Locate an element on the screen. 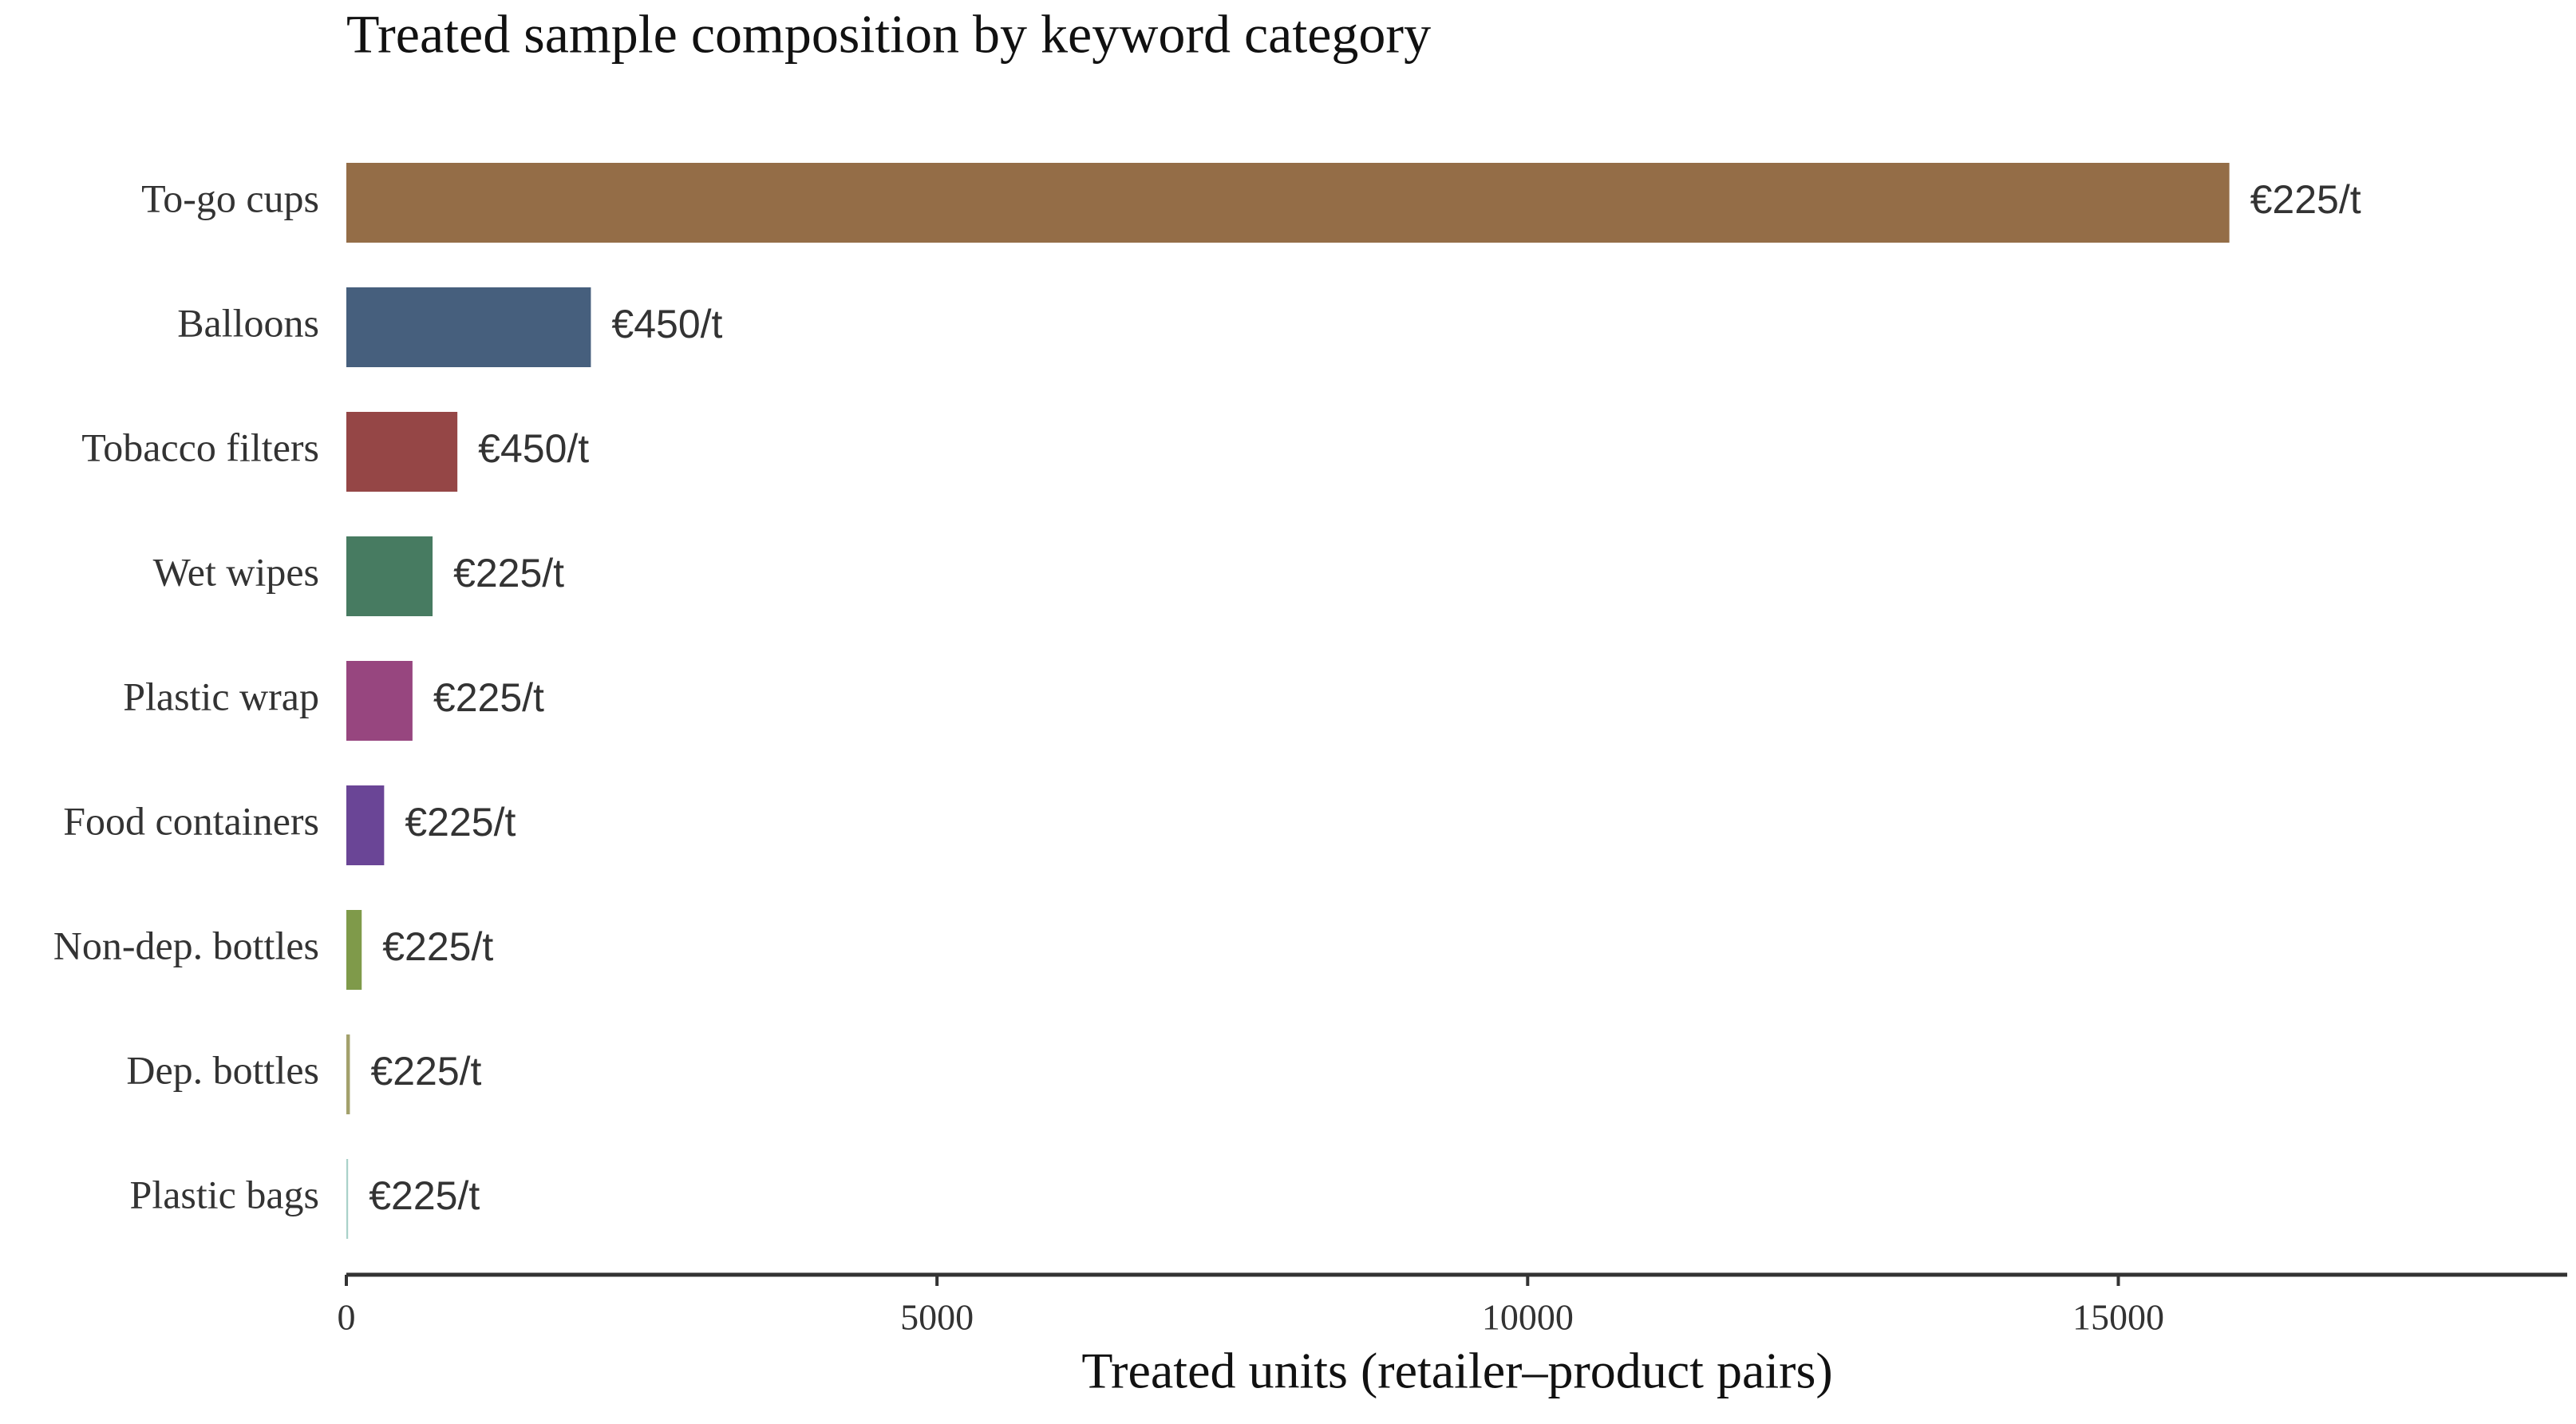  x-tick-label: 15000 is located at coordinates (2118, 1317).